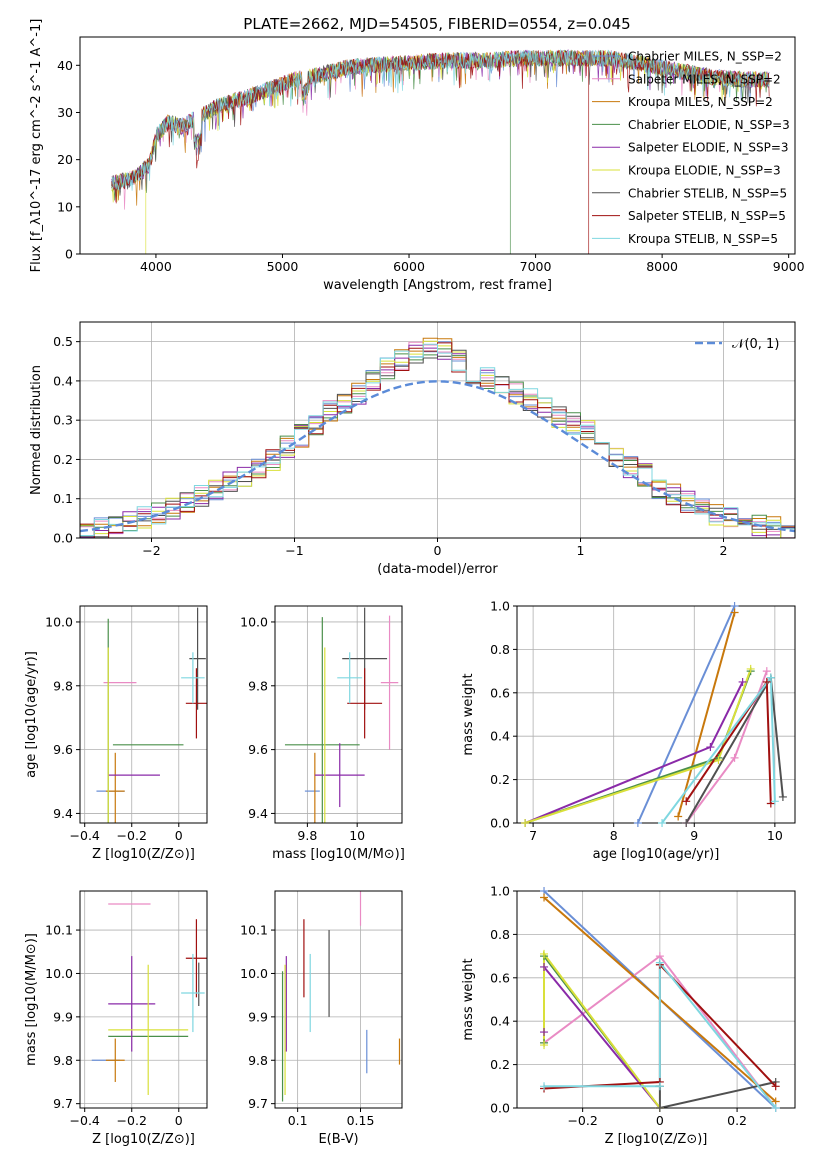 This screenshot has height=1170, width=819. Describe the element at coordinates (708, 148) in the screenshot. I see `legend-entry: Salpeter ELODIE, N_SSP=3` at that location.